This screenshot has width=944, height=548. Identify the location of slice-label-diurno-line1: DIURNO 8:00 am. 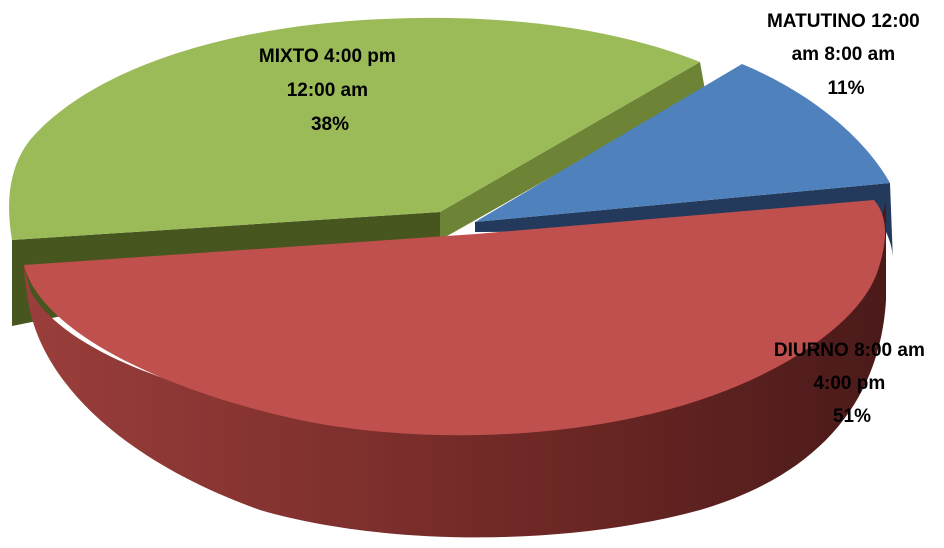
(849, 350).